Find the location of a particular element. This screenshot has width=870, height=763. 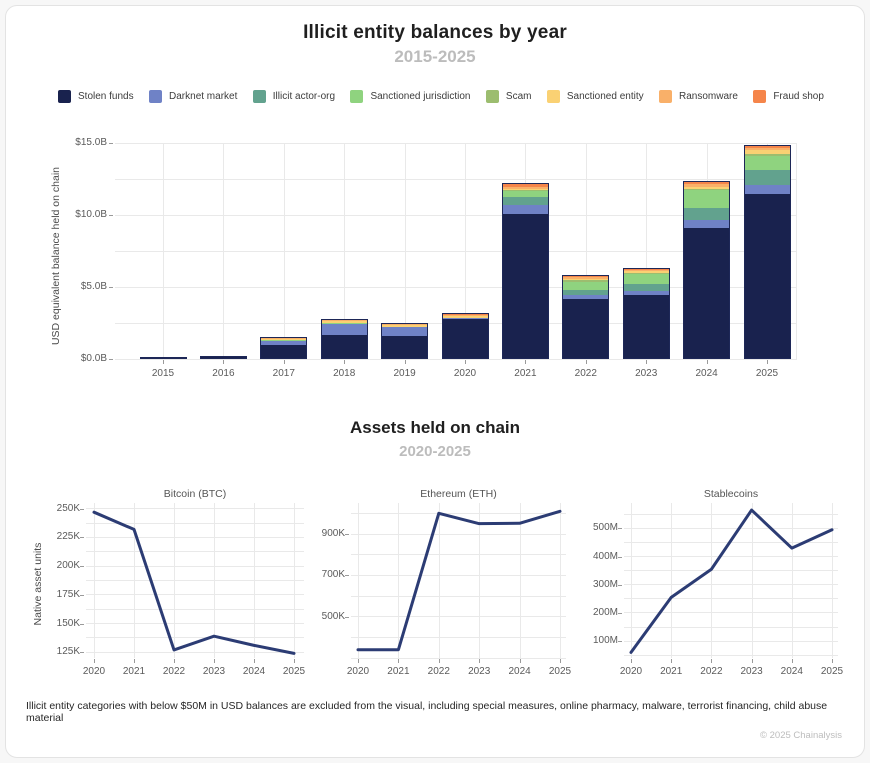

legend-item-7: Fraud shop is located at coordinates (788, 96).